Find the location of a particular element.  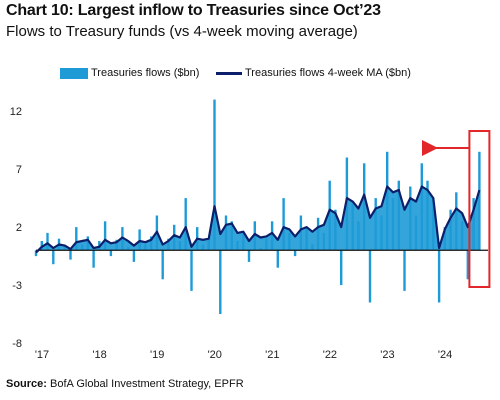

y-tick-label: 2 is located at coordinates (19, 228).